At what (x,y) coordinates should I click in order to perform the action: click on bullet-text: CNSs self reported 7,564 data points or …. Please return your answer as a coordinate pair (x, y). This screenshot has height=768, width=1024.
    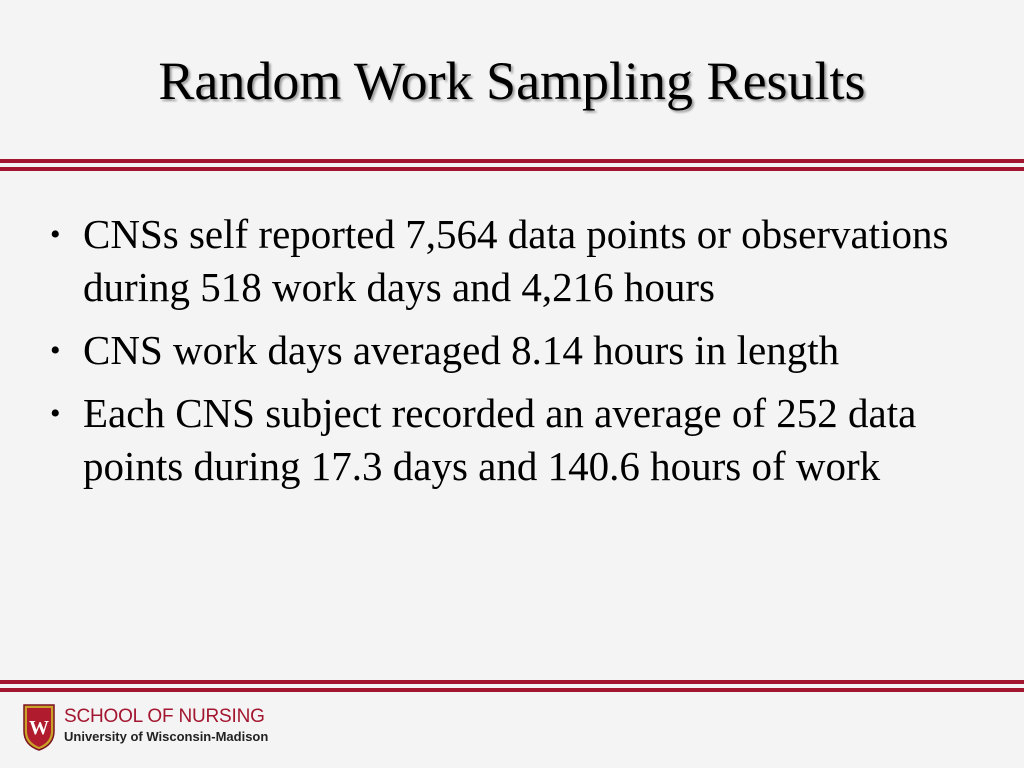
    Looking at the image, I should click on (516, 261).